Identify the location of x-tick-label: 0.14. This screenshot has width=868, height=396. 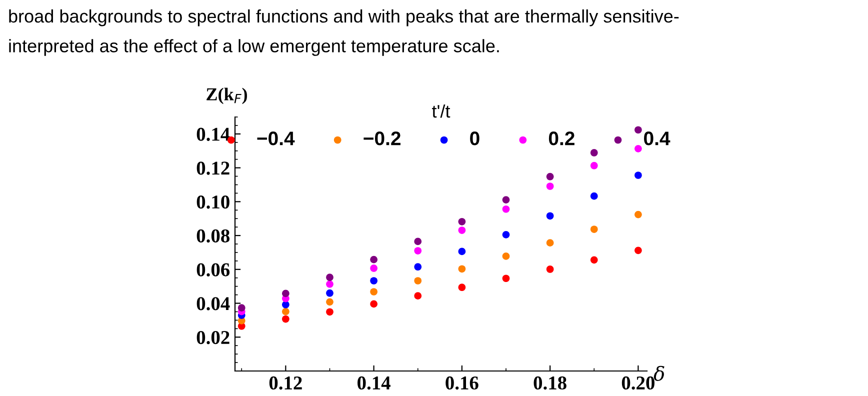
(374, 383).